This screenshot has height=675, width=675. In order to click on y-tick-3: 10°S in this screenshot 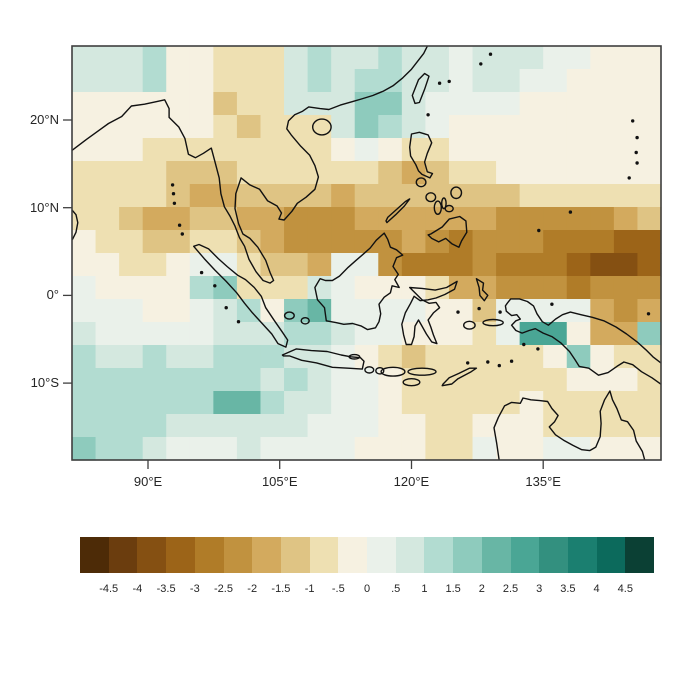, I will do `click(44, 383)`.